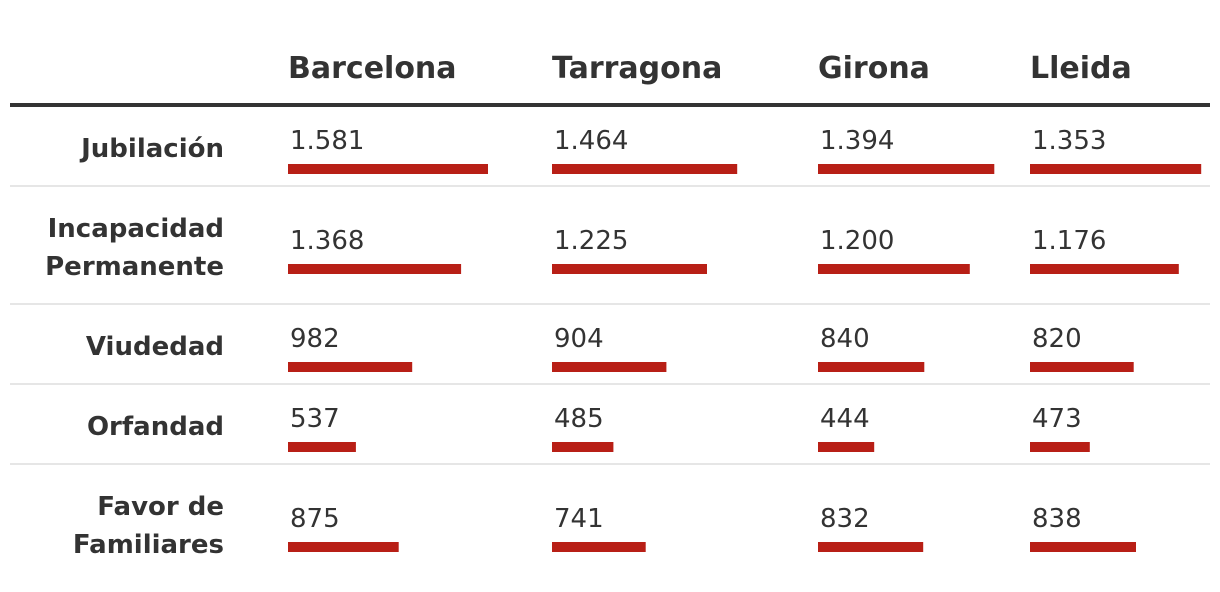 Image resolution: width=1220 pixels, height=592 pixels. I want to click on value-label: 875, so click(315, 519).